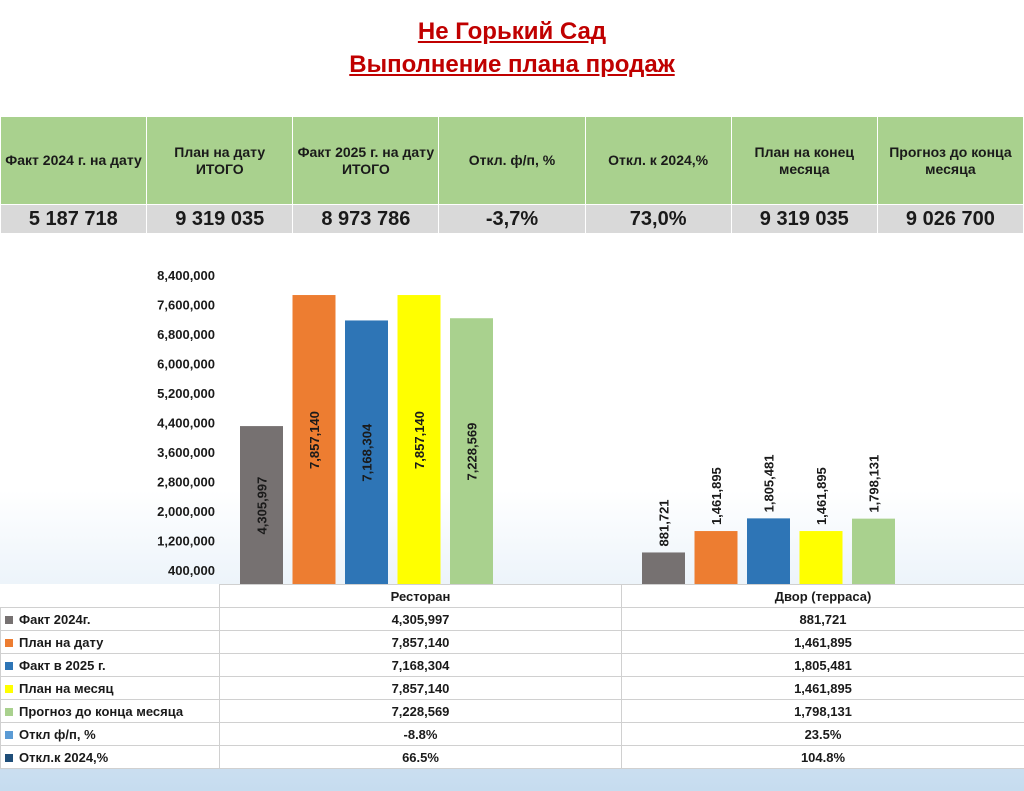  I want to click on kpi-value-deviation-plan: -3,7%, so click(512, 219).